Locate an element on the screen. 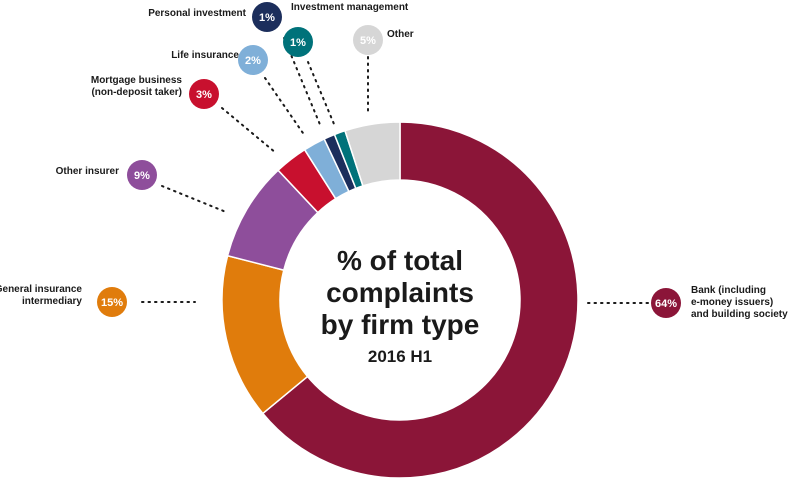  data-label-other-insurer: 9% is located at coordinates (142, 176).